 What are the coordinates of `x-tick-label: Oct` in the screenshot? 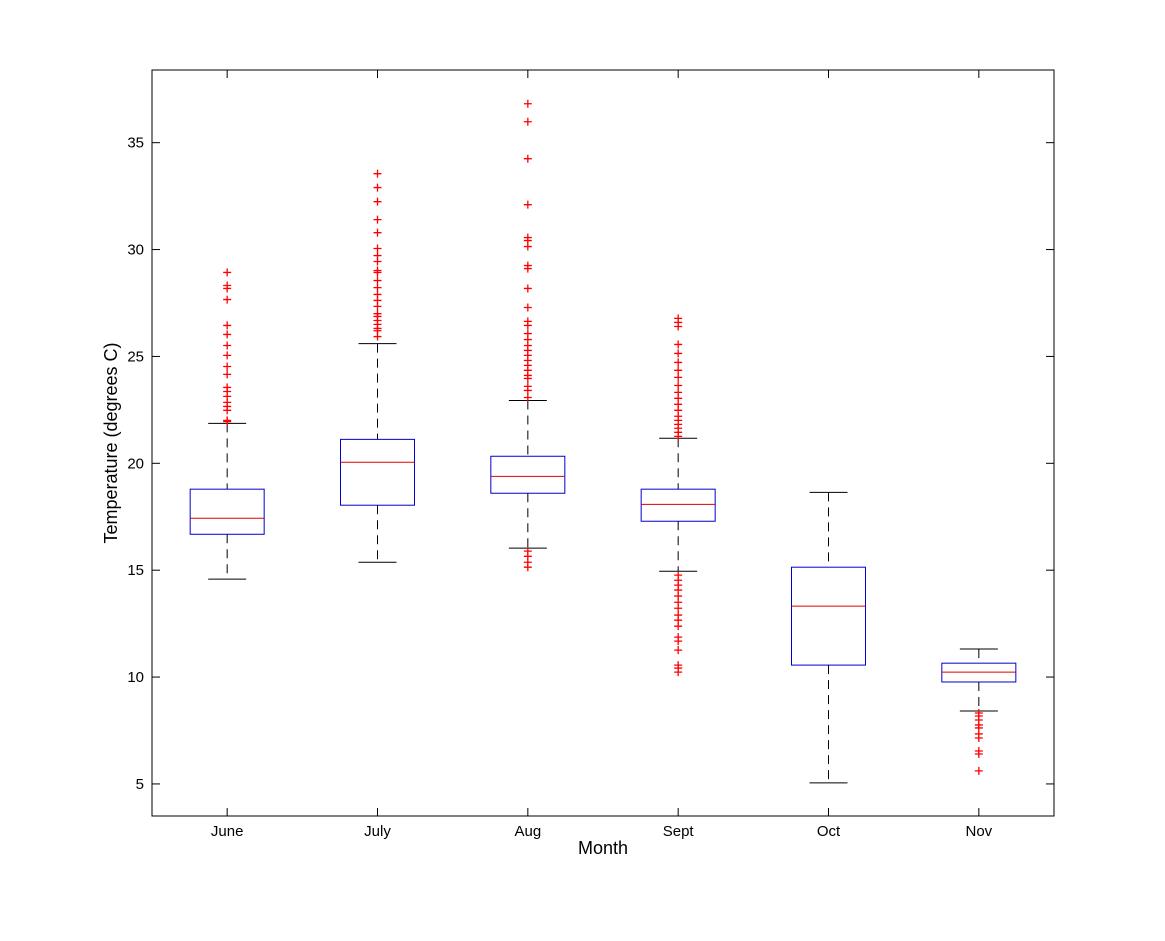 It's located at (829, 831).